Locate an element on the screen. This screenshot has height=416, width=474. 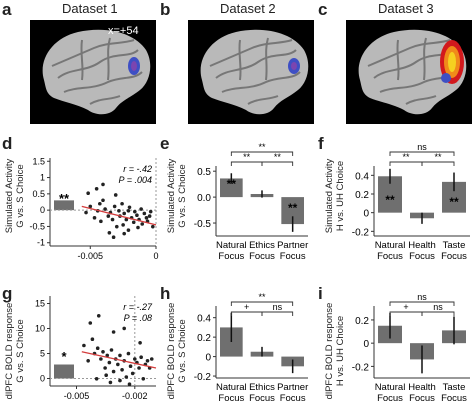
category-label-plot-h: Partner is located at coordinates (292, 387).